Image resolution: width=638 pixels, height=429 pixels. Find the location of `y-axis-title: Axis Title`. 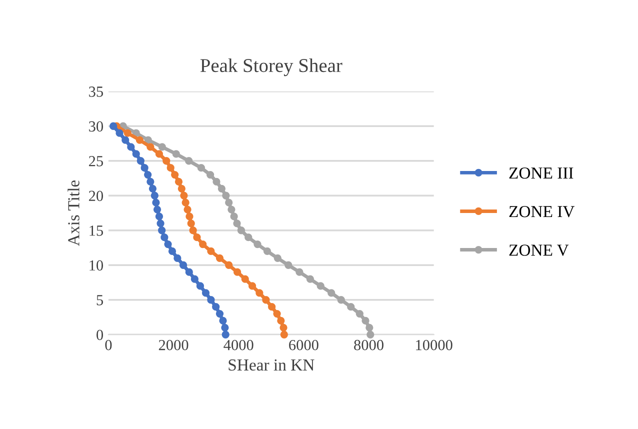

y-axis-title: Axis Title is located at coordinates (74, 213).